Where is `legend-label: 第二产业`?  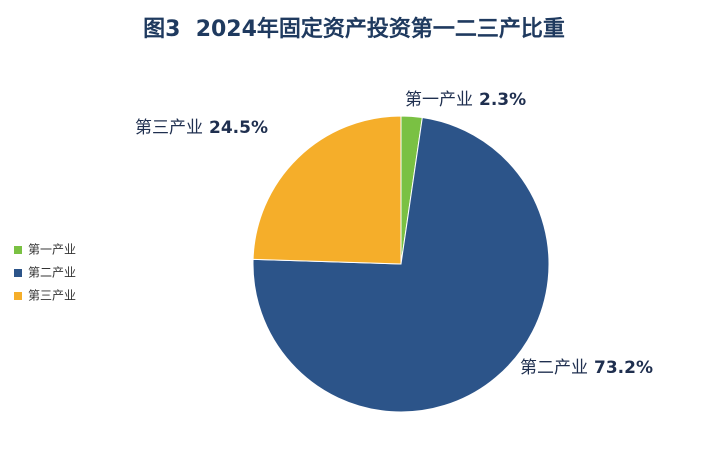 legend-label: 第二产业 is located at coordinates (52, 273).